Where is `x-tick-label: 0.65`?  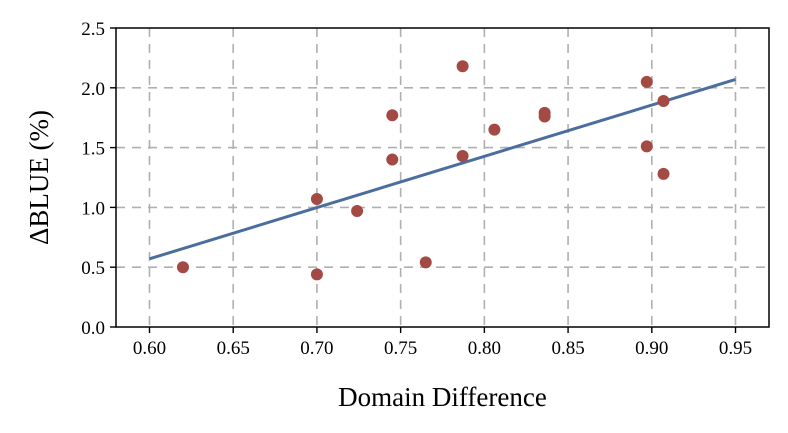 x-tick-label: 0.65 is located at coordinates (233, 348).